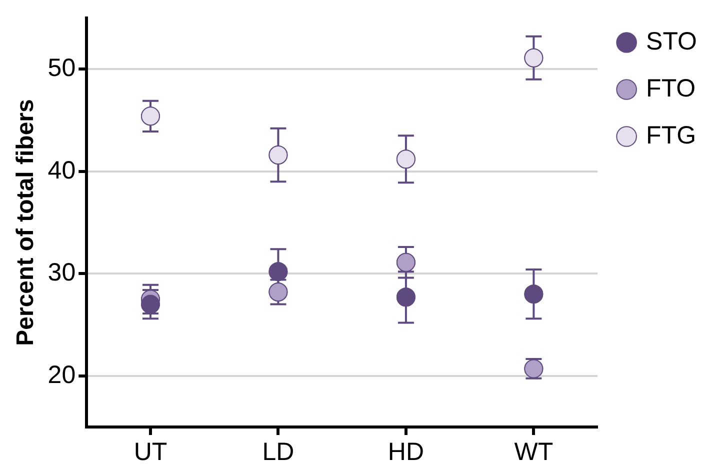 The height and width of the screenshot is (475, 717). I want to click on legend-label: FTG, so click(671, 135).